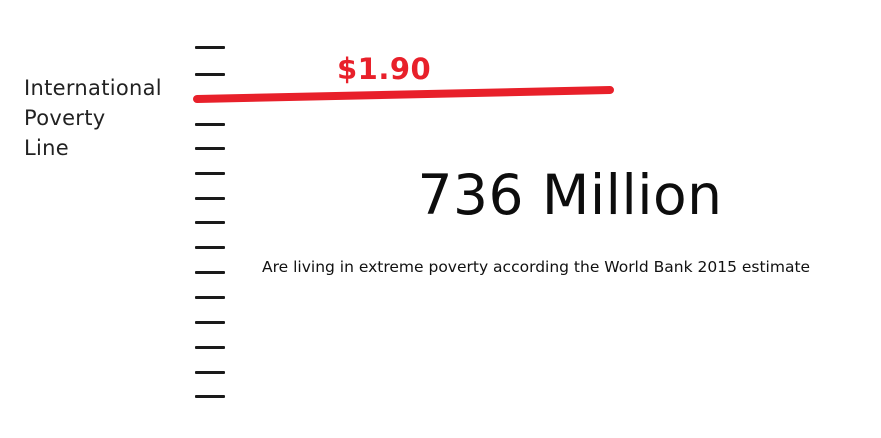 The width and height of the screenshot is (881, 438). What do you see at coordinates (403, 94) in the screenshot?
I see `threshold-line` at bounding box center [403, 94].